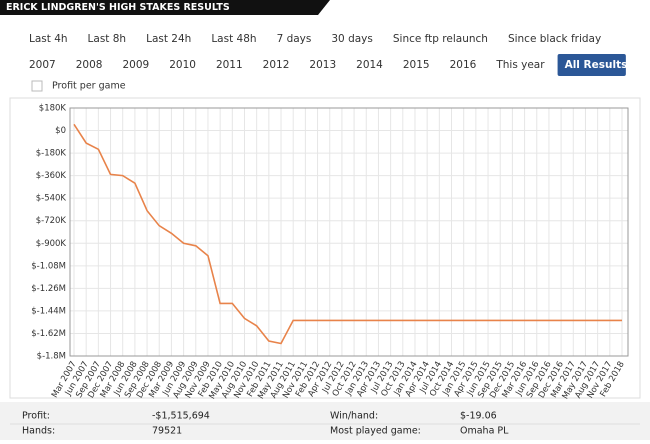 The height and width of the screenshot is (444, 650). I want to click on header-tab, so click(165, 7).